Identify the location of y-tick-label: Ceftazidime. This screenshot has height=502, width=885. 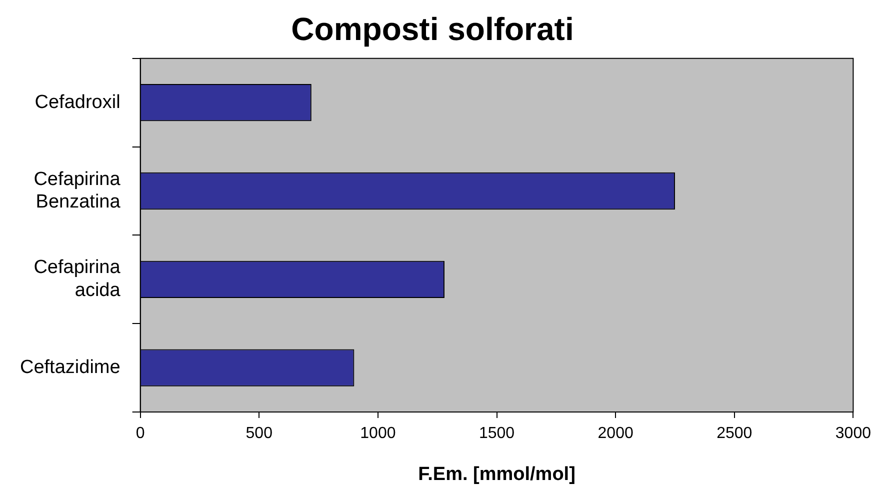
(70, 367).